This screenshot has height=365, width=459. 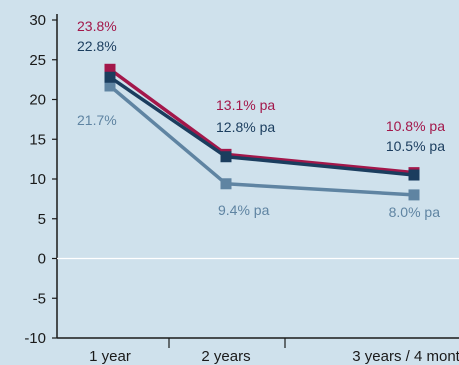 I want to click on y-tick-label: -5, so click(x=39, y=298).